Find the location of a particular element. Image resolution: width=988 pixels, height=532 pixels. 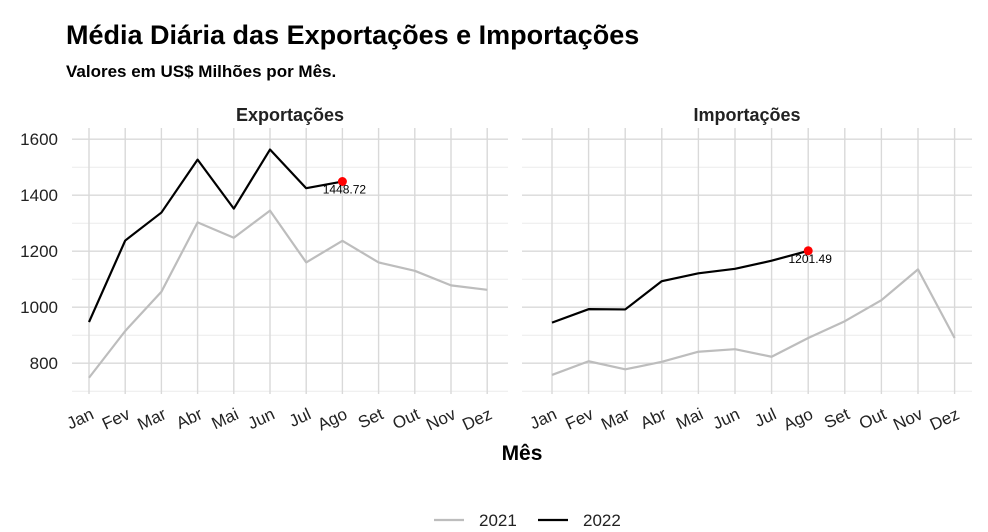

y-tick-label: 1400 is located at coordinates (39, 195).